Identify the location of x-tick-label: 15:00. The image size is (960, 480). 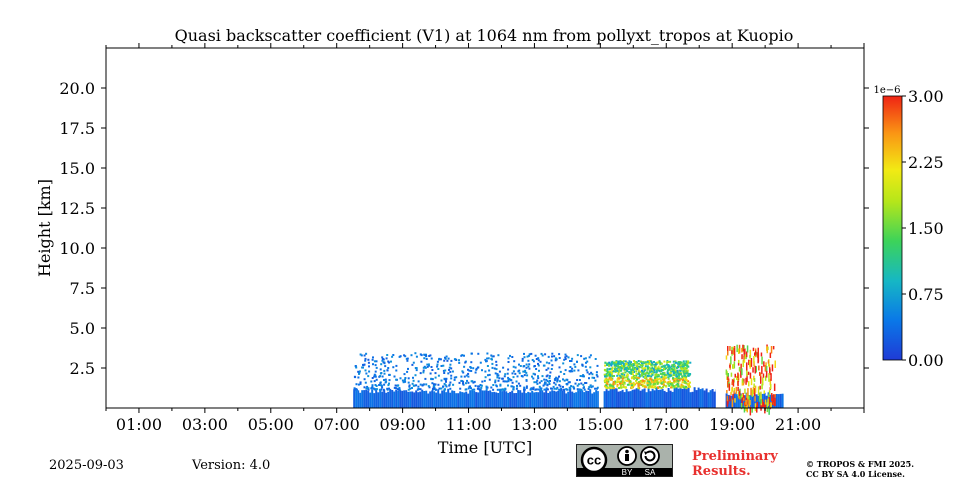
(600, 424).